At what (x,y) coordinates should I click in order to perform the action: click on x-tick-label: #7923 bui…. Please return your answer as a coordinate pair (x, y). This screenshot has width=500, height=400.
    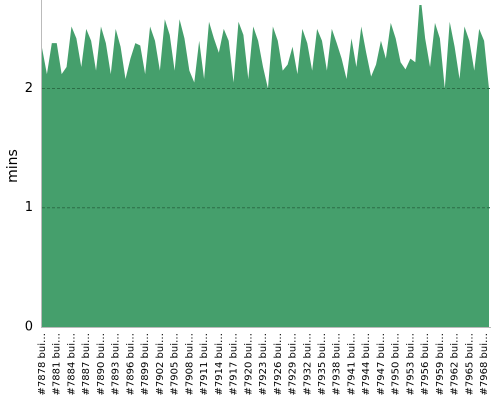
    Looking at the image, I should click on (263, 364).